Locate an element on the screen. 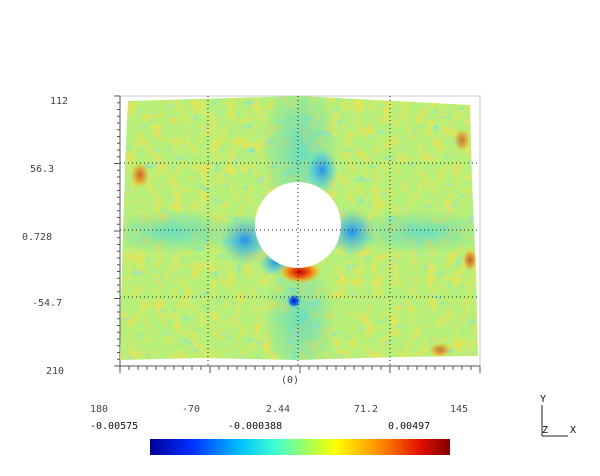  y-tick-labels: 112 56.3 0.728 -54.7 210 is located at coordinates (45, 236).